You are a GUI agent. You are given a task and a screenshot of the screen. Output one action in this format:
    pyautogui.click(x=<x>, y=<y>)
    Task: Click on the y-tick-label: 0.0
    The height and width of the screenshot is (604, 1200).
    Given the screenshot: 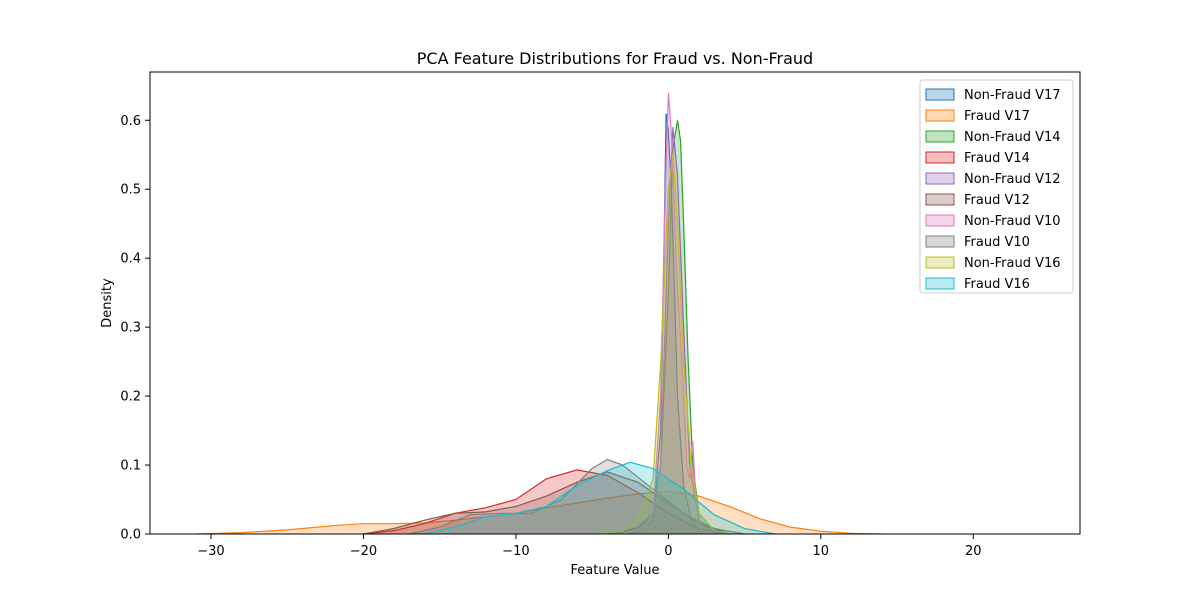 What is the action you would take?
    pyautogui.click(x=130, y=535)
    